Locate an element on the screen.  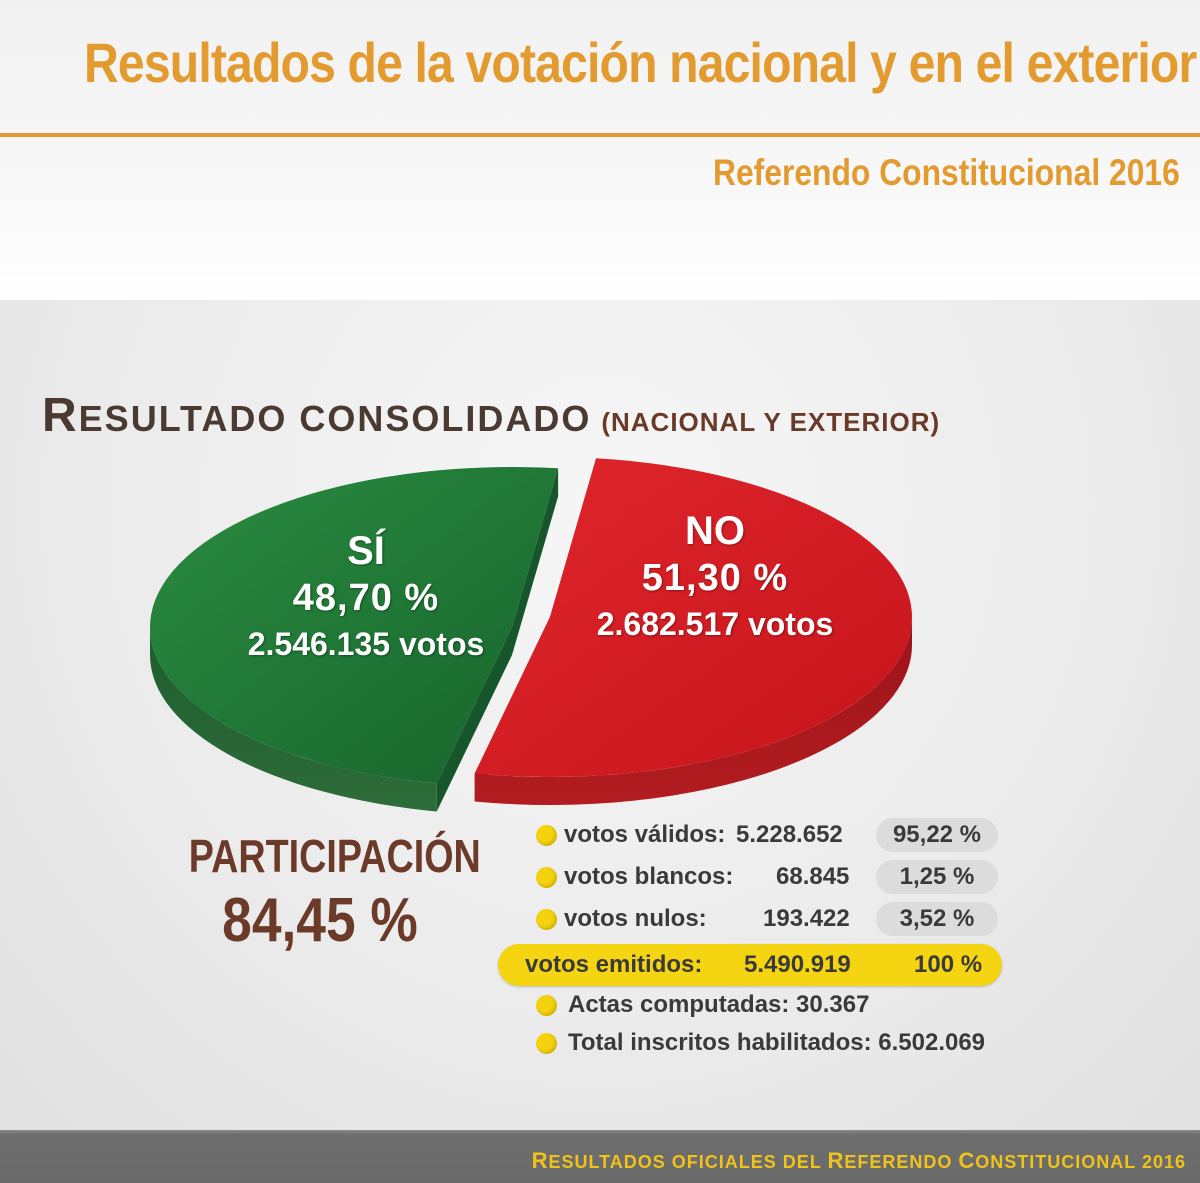
stat-emitidos-pct: 100 % is located at coordinates (948, 964).